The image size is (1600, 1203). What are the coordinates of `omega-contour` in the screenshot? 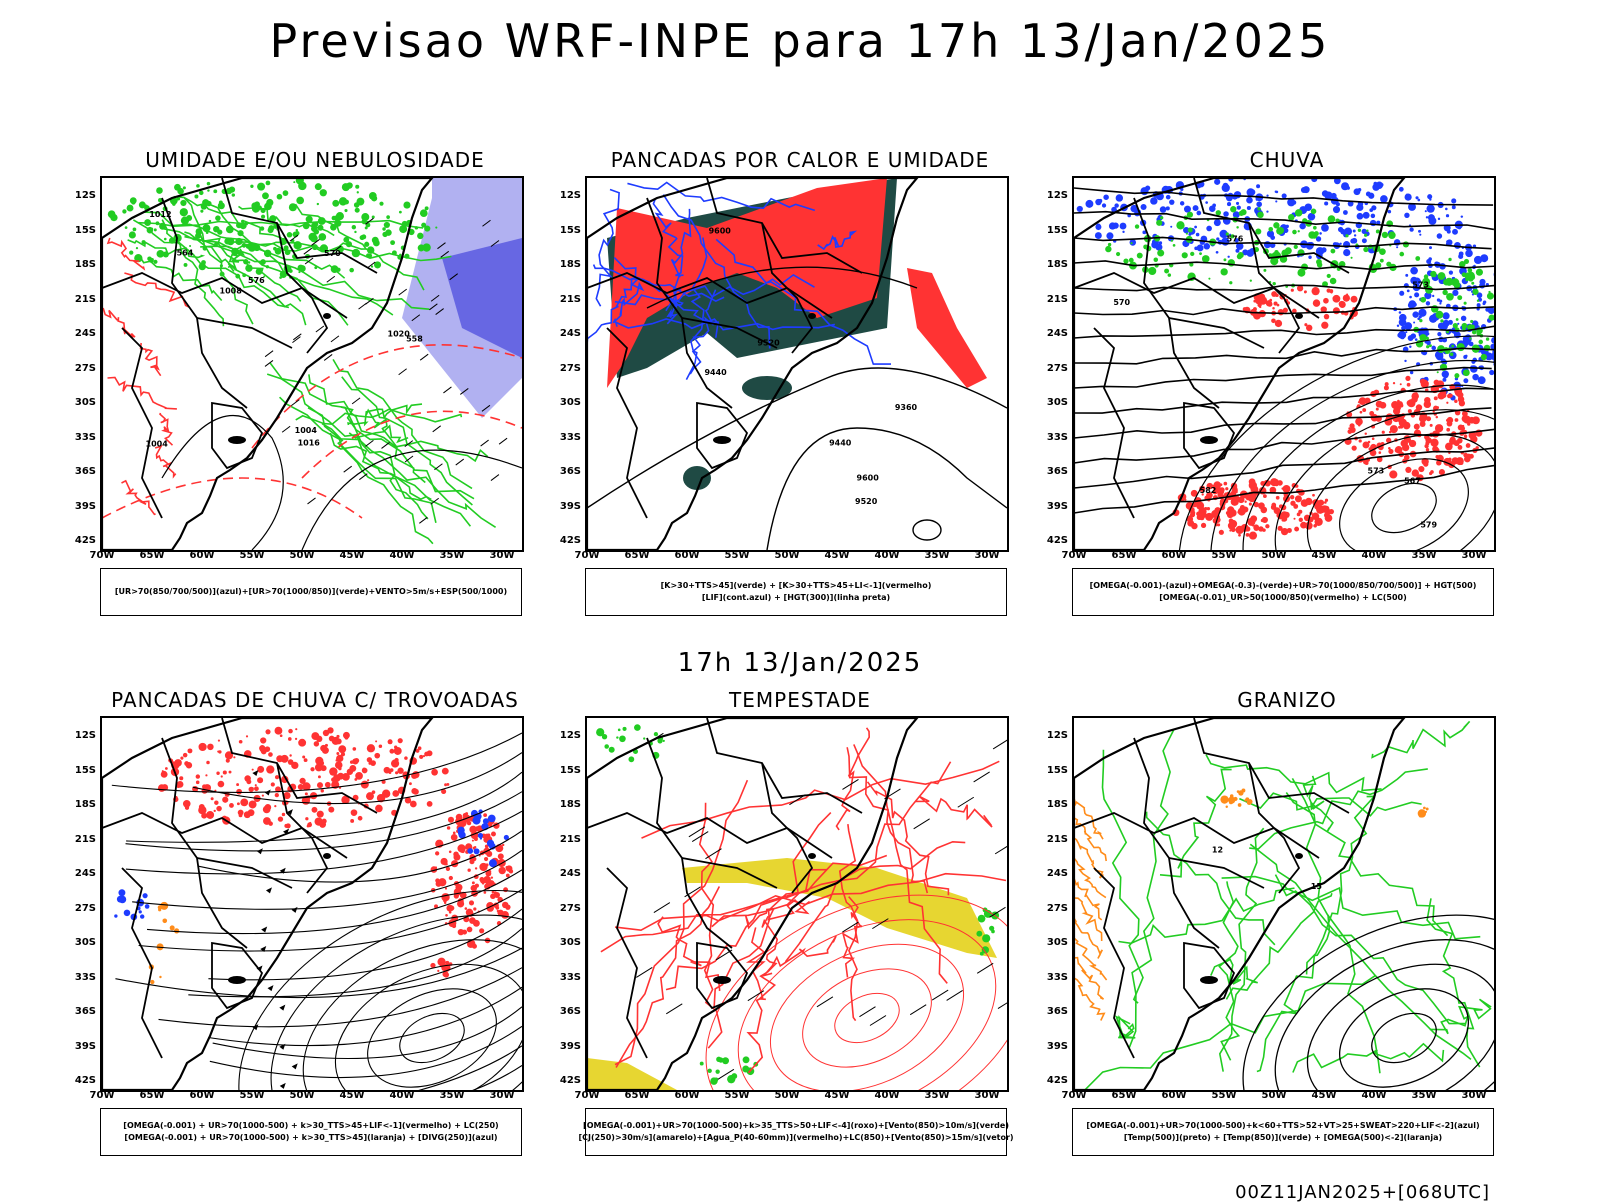 It's located at (1089, 999).